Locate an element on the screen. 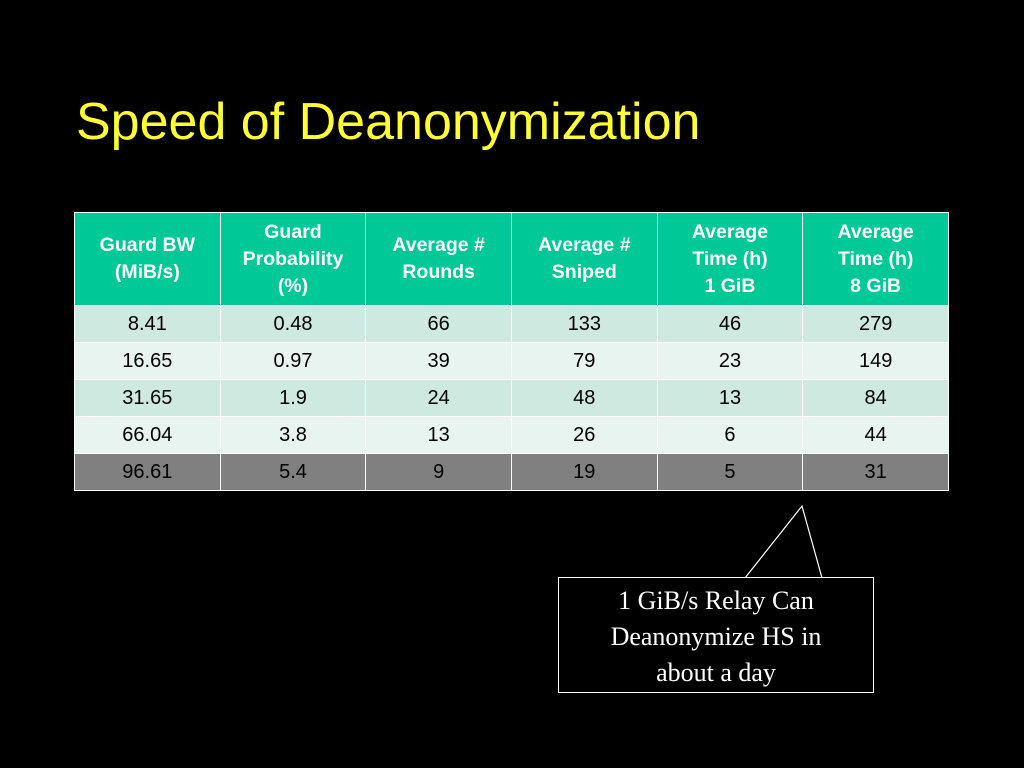 The image size is (1024, 768). cell-average-sniped: 79 is located at coordinates (584, 361).